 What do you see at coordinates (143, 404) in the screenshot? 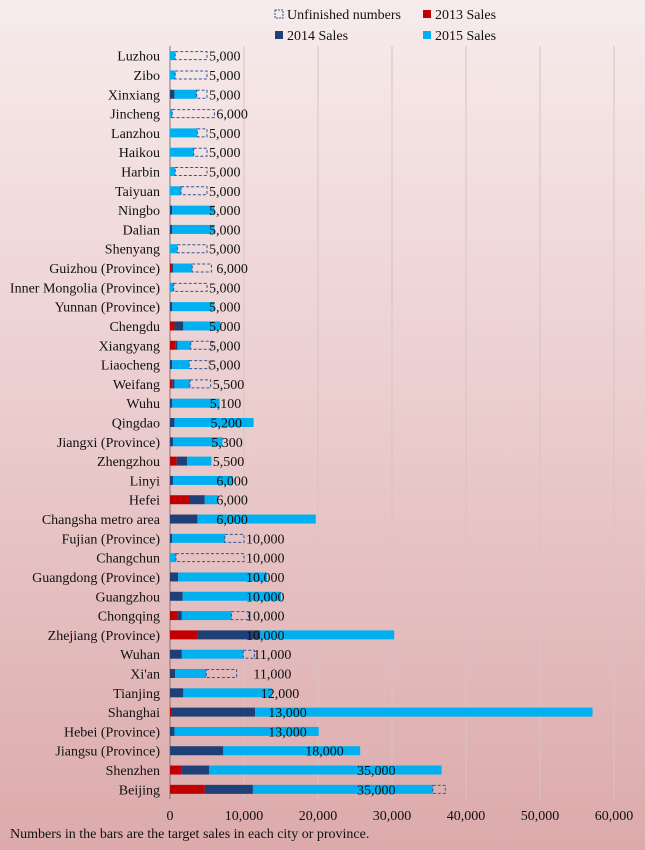
I see `category-label: Wuhu` at bounding box center [143, 404].